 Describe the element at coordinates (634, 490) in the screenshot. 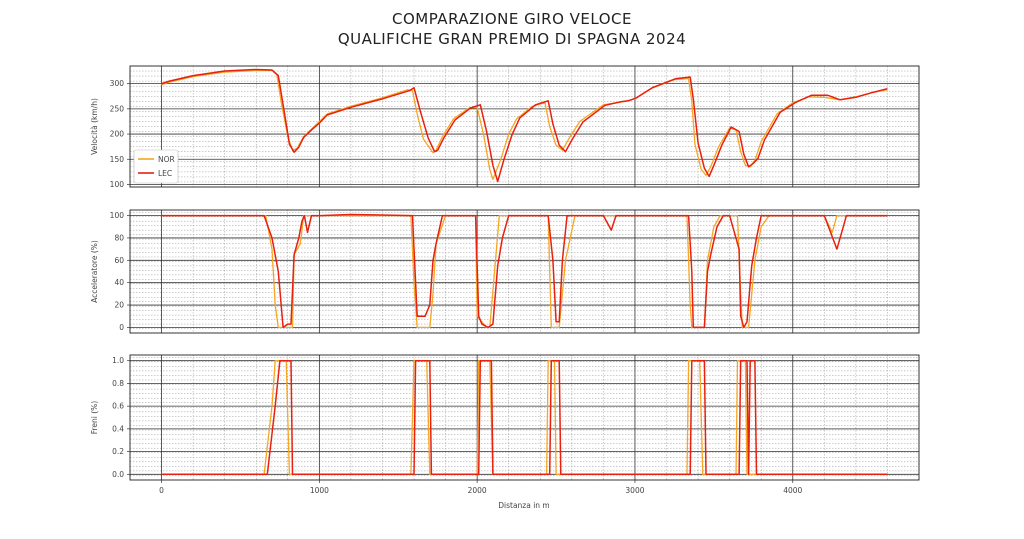

I see `xtick-label: 3000` at that location.